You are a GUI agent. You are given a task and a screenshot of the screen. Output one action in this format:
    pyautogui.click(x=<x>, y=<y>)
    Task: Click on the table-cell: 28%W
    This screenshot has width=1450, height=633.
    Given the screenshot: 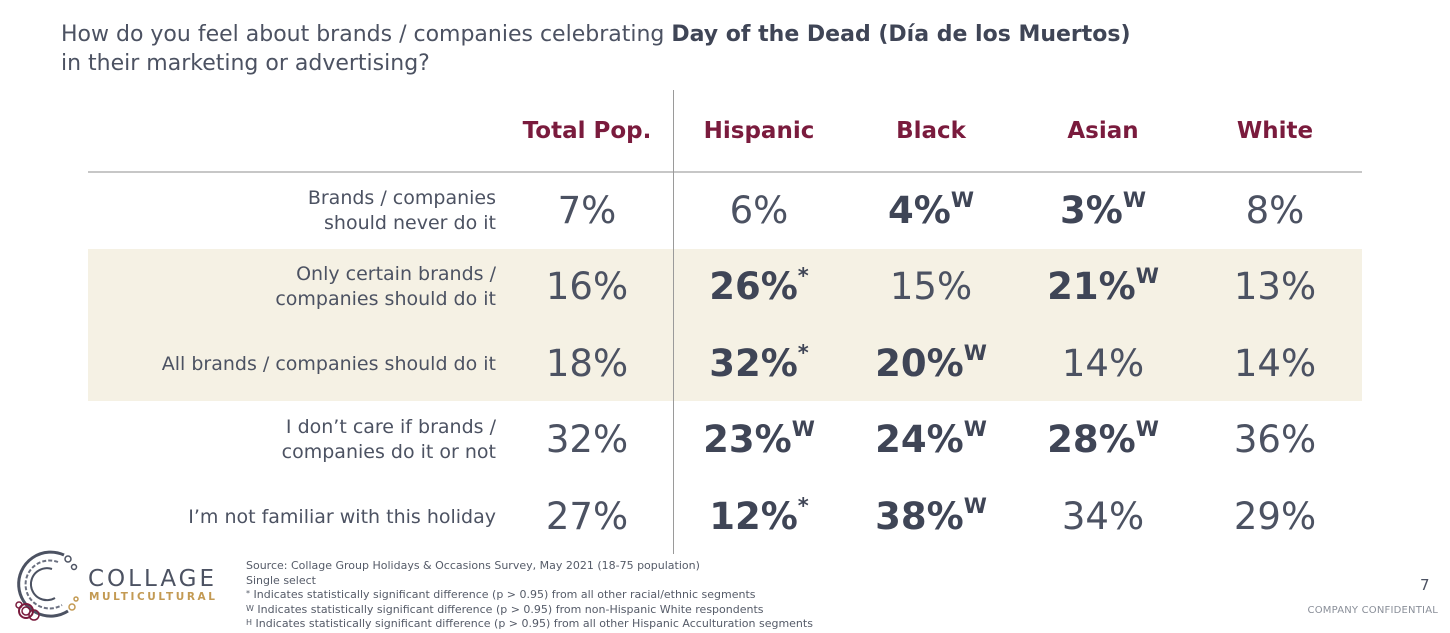 What is the action you would take?
    pyautogui.click(x=1103, y=439)
    